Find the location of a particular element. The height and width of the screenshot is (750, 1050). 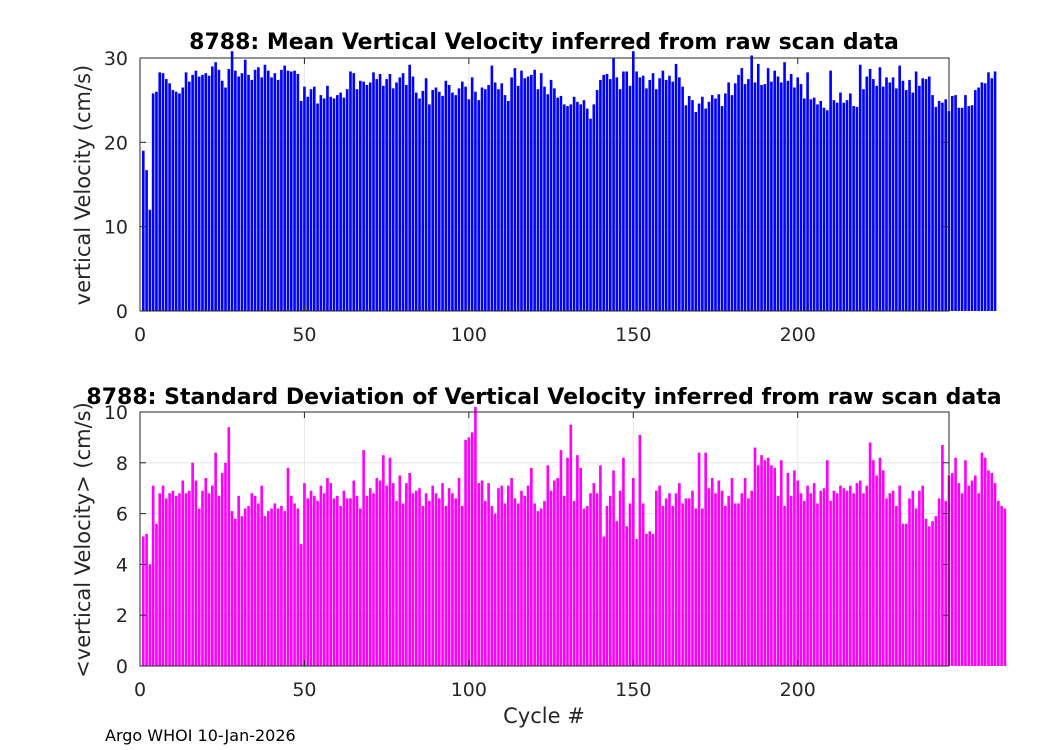

x-tick-label: 150 is located at coordinates (633, 690).